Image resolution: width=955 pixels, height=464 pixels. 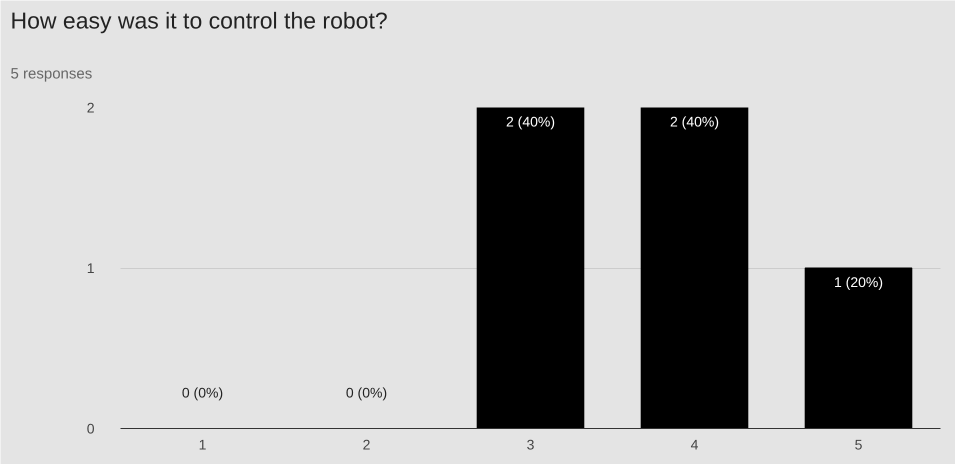 I want to click on x-tick-label: 5, so click(x=858, y=444).